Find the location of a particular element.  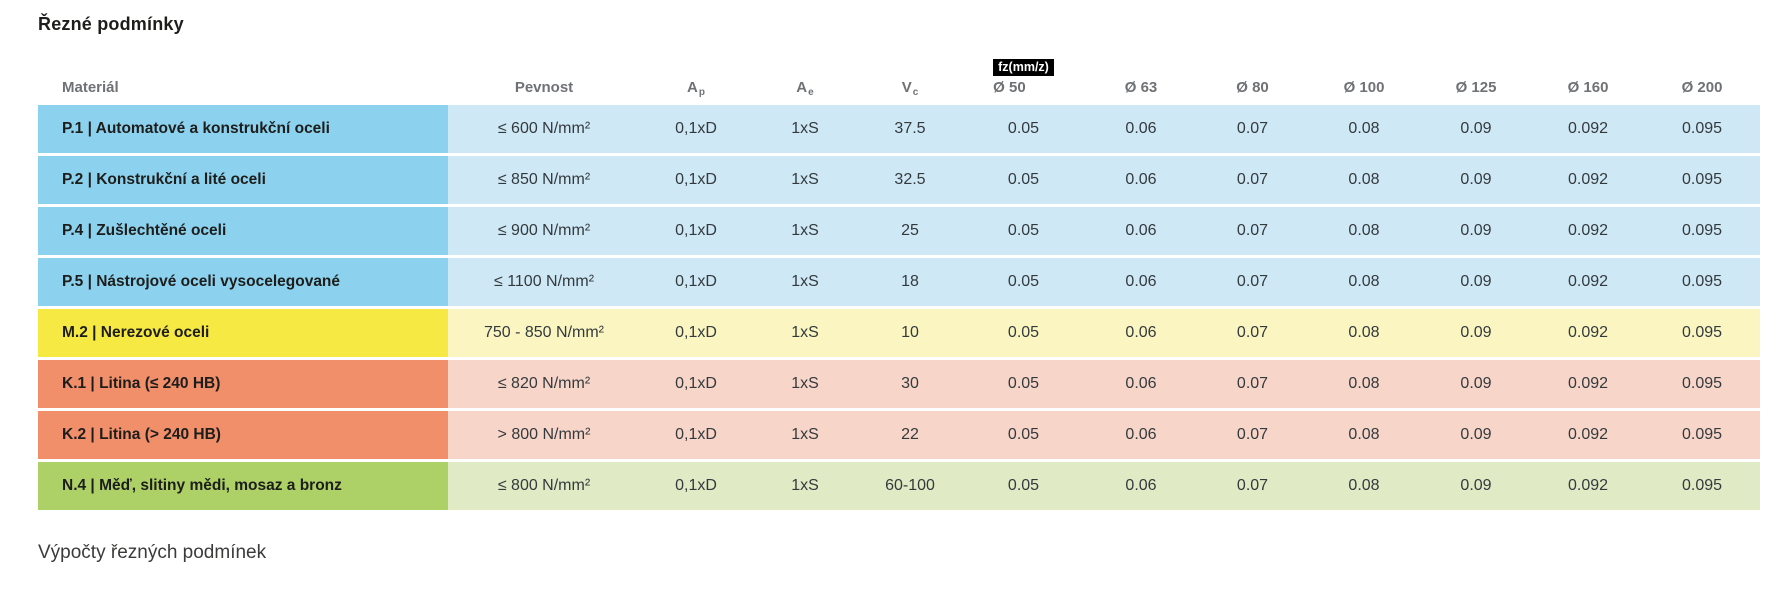

column-header-pevnost: Pevnost is located at coordinates (544, 87).